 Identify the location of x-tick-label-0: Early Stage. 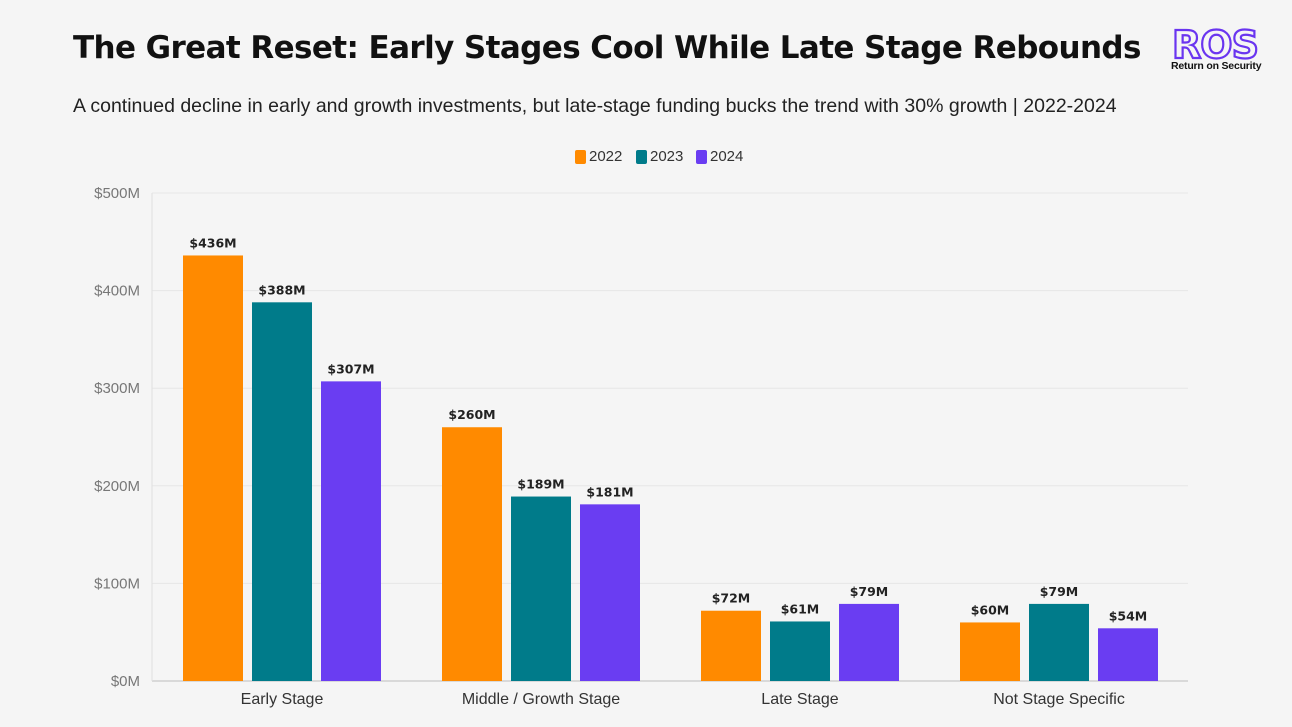
(282, 699).